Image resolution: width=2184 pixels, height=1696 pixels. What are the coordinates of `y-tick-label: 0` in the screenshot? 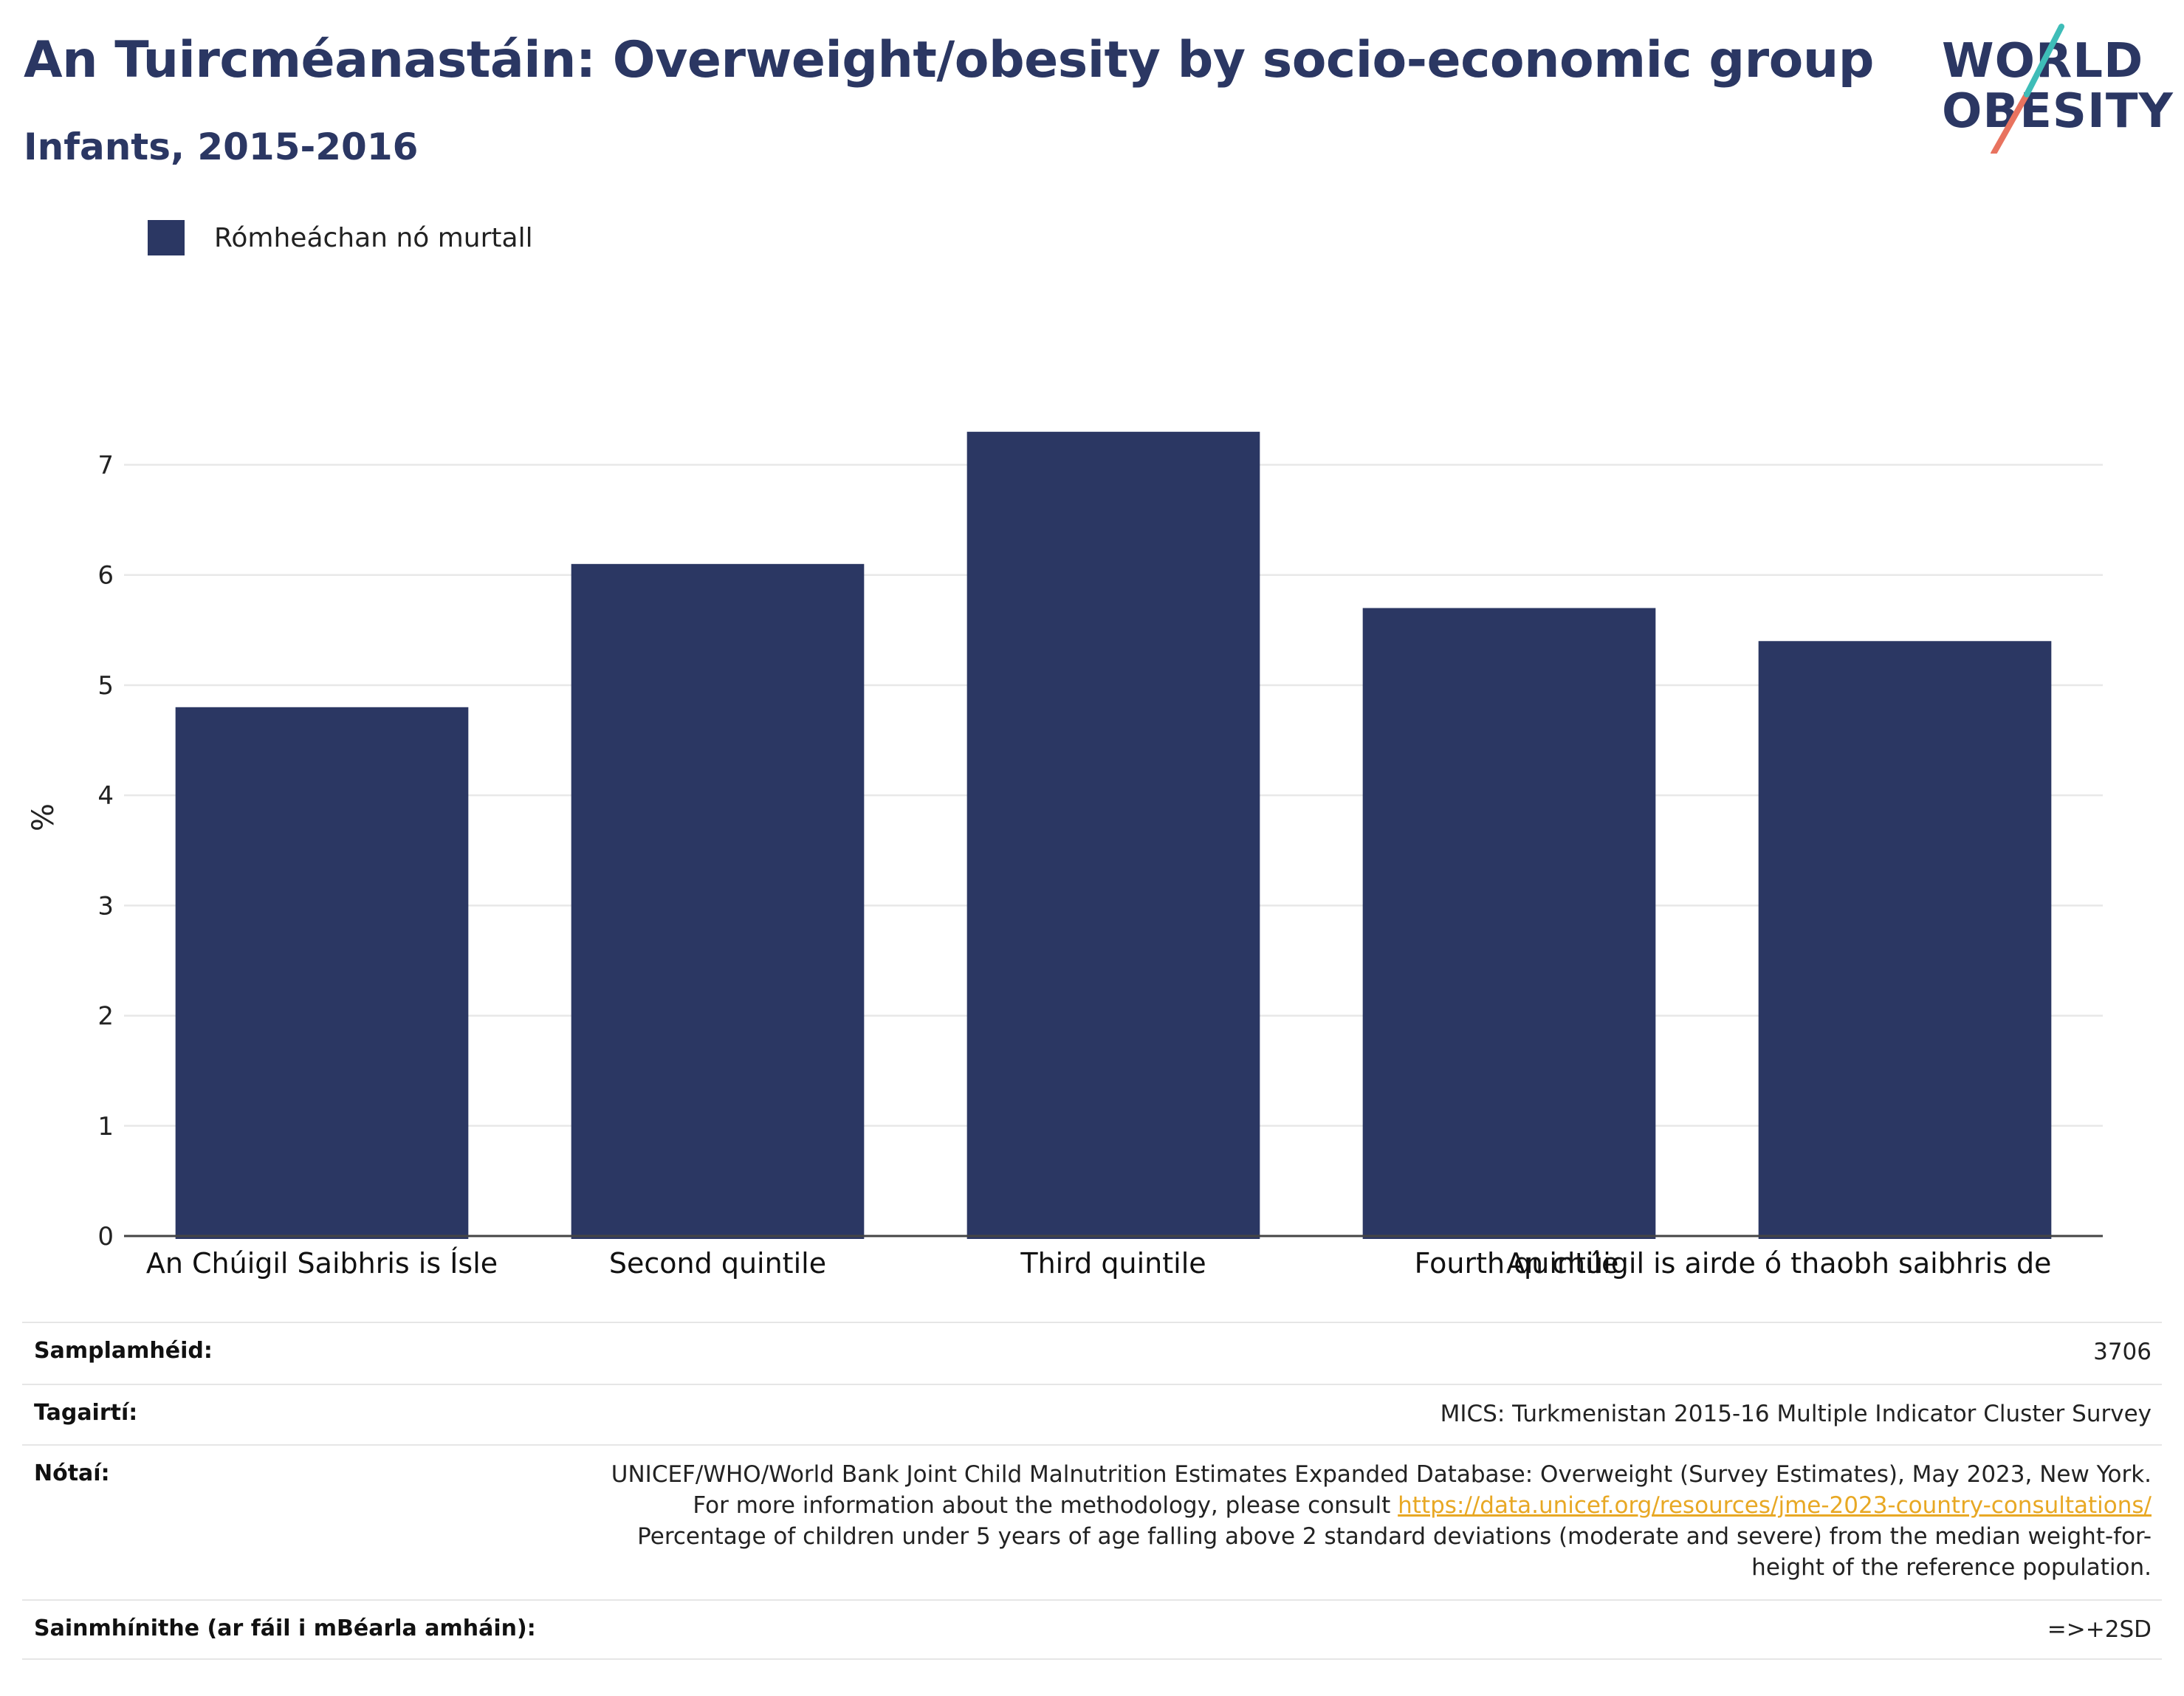 It's located at (105, 1237).